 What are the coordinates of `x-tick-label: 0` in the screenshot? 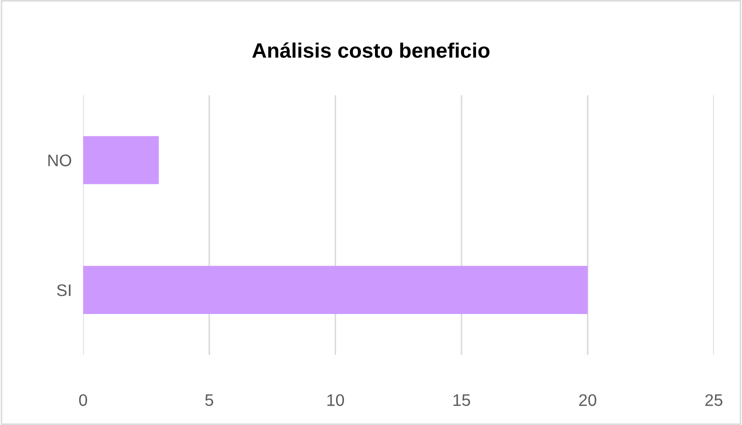 It's located at (83, 400).